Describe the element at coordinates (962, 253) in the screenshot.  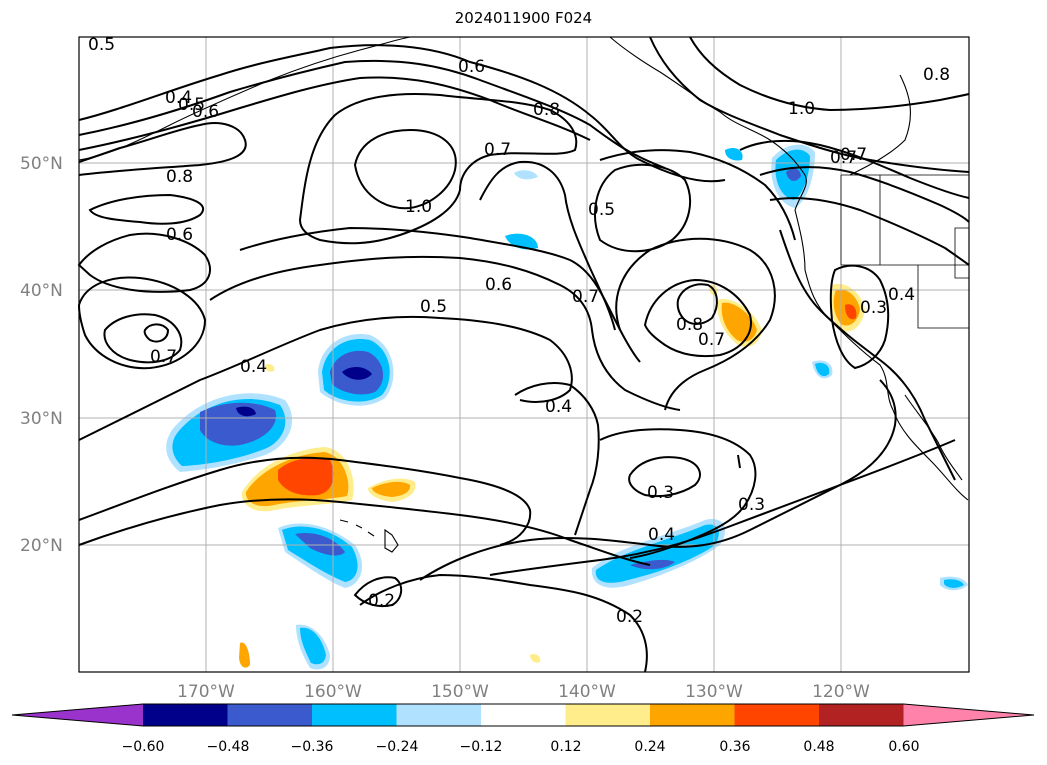
I see `border-box` at that location.